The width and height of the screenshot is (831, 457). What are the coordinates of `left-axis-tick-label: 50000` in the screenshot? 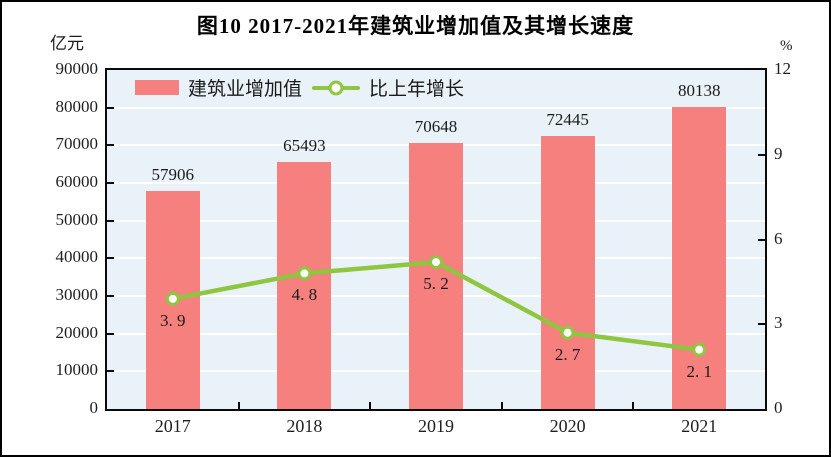 It's located at (77, 219).